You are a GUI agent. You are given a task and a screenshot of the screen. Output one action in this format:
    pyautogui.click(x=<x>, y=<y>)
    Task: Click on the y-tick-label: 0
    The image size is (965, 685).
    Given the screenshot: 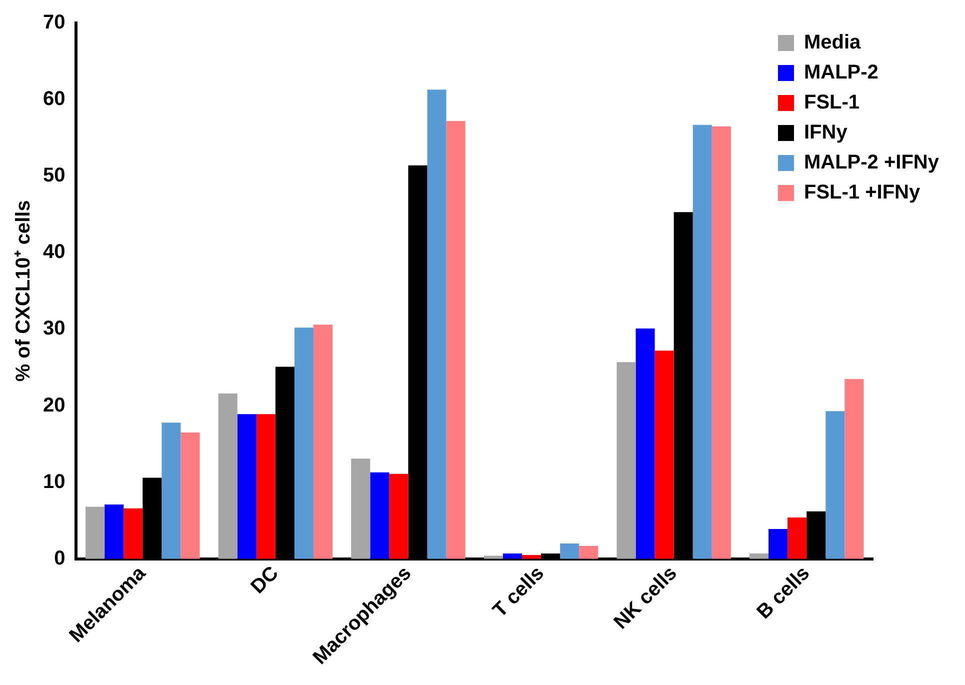 What is the action you would take?
    pyautogui.click(x=60, y=558)
    